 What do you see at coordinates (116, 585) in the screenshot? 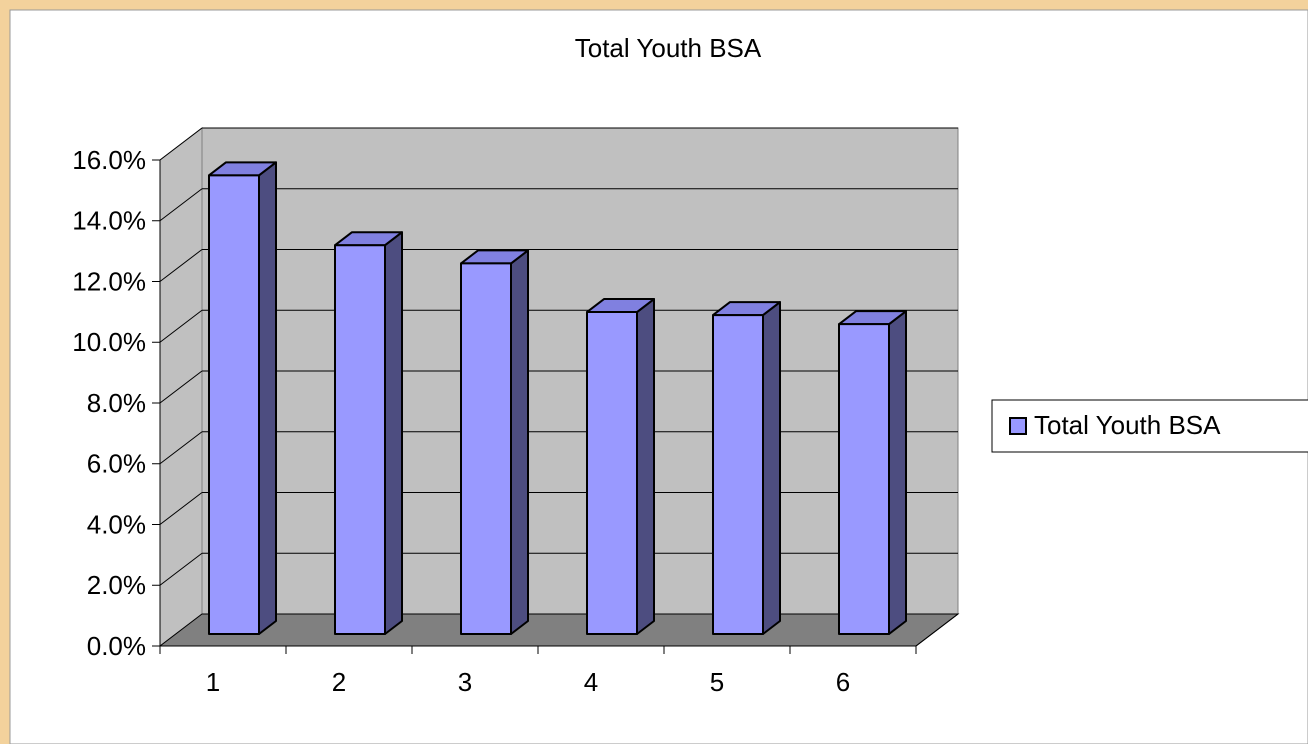
I see `y-tick-label: 2.0%` at bounding box center [116, 585].